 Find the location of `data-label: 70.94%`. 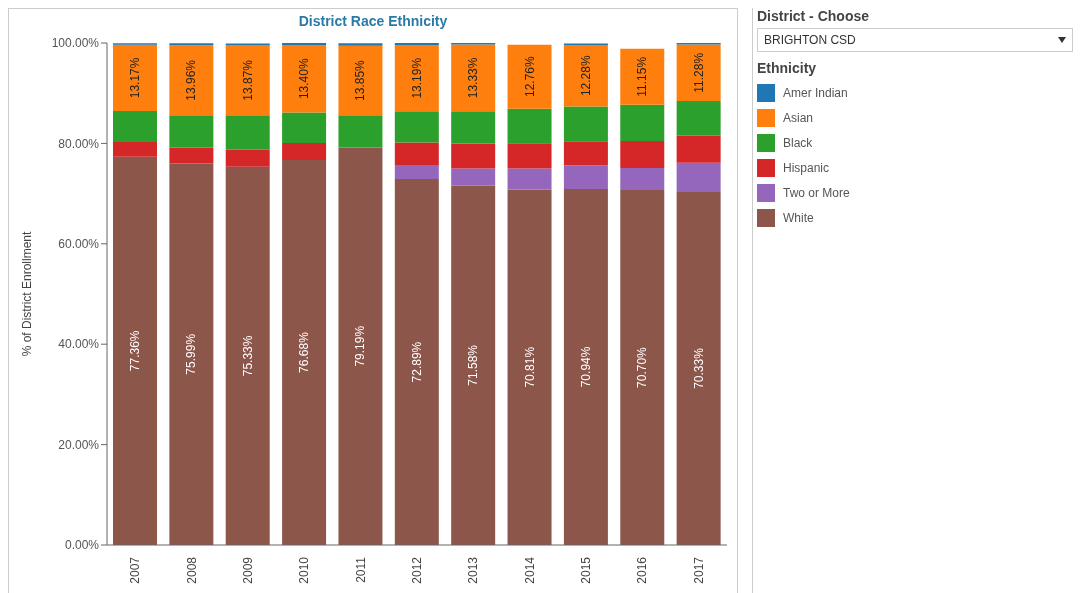

data-label: 70.94% is located at coordinates (585, 367).